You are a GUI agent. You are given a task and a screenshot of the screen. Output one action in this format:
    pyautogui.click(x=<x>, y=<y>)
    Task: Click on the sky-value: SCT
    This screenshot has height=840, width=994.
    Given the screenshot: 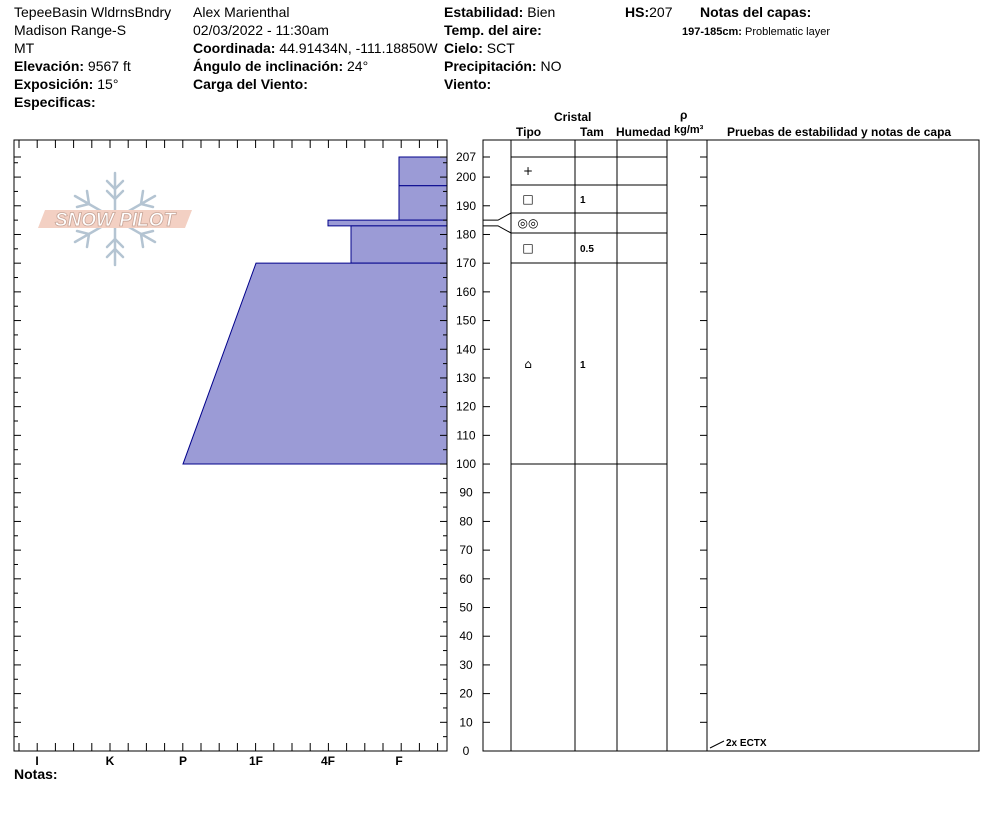 What is the action you would take?
    pyautogui.click(x=500, y=48)
    